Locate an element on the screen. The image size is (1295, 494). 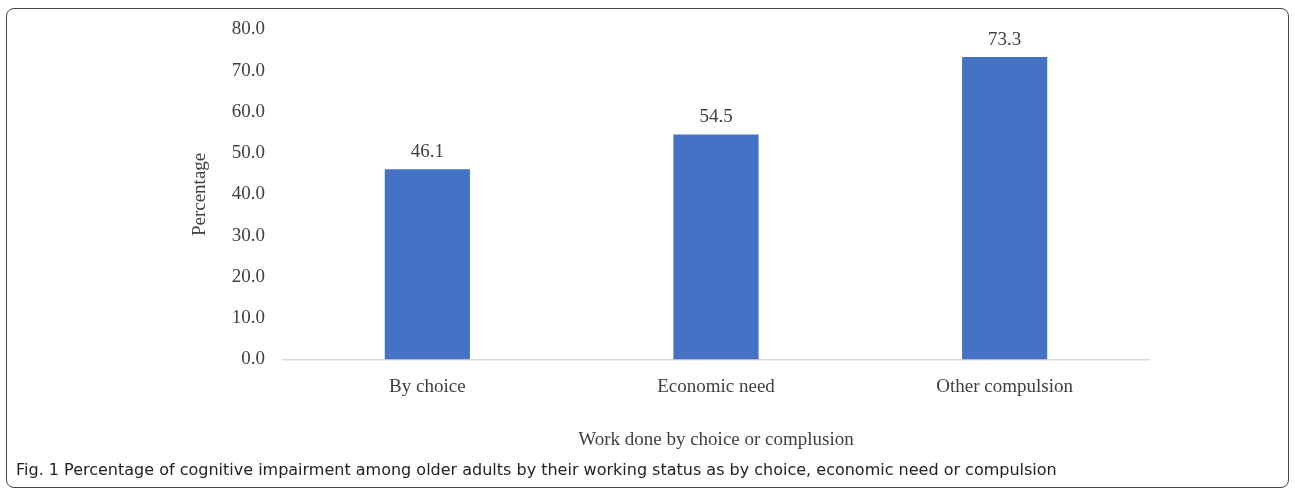
x-axis-title: Work done by choice or complusion is located at coordinates (716, 438).